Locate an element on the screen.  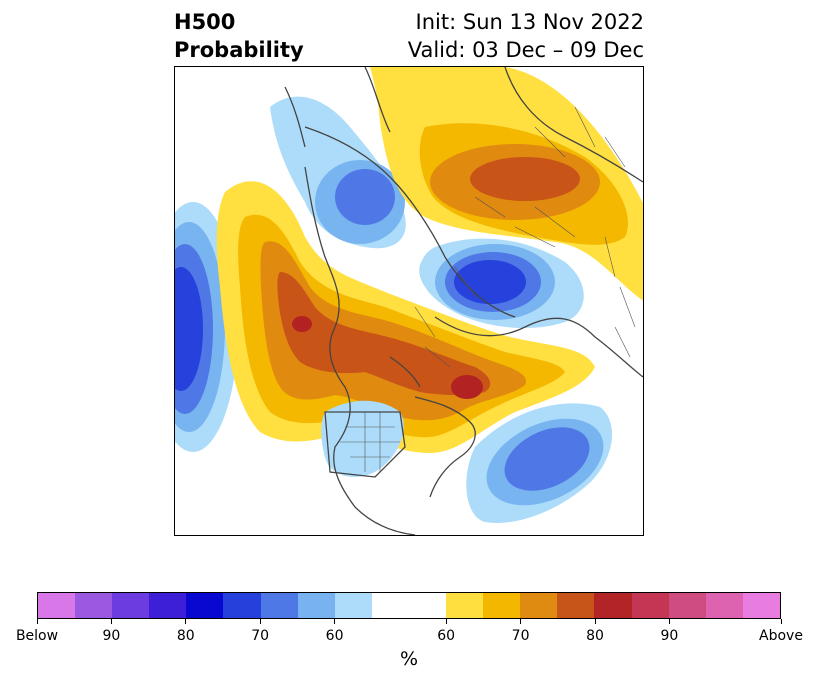
colorbar-tick-label: Above is located at coordinates (781, 636).